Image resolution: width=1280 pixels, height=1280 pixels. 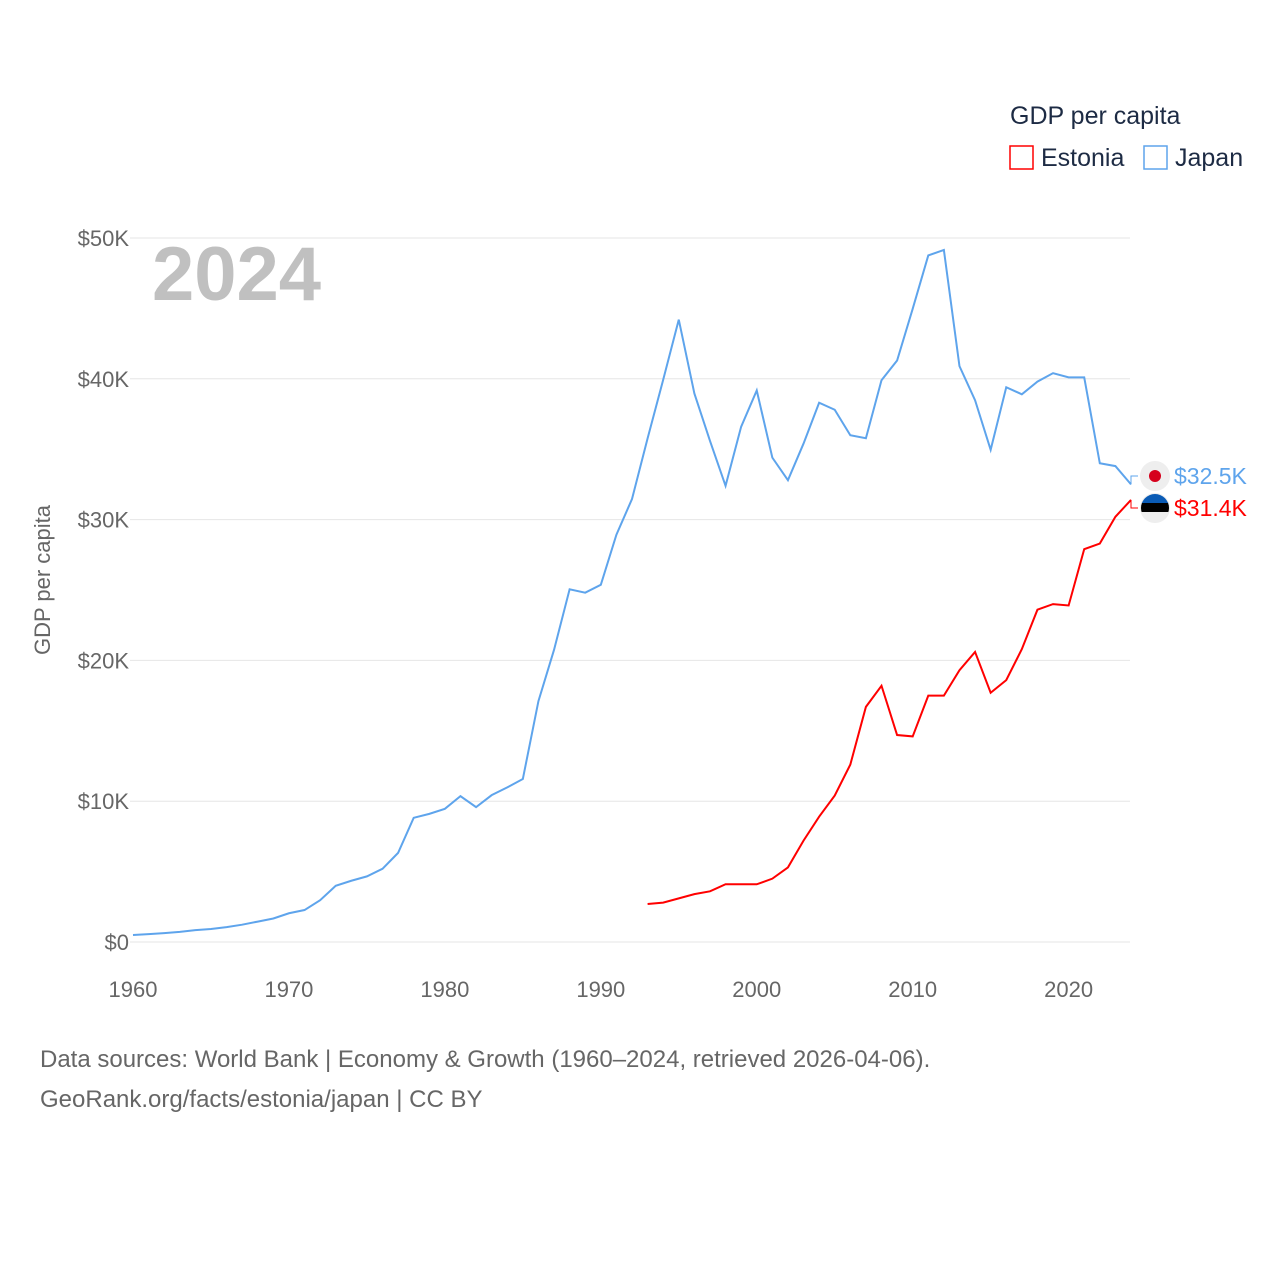 What do you see at coordinates (104, 520) in the screenshot?
I see `y-tick-label: $30K` at bounding box center [104, 520].